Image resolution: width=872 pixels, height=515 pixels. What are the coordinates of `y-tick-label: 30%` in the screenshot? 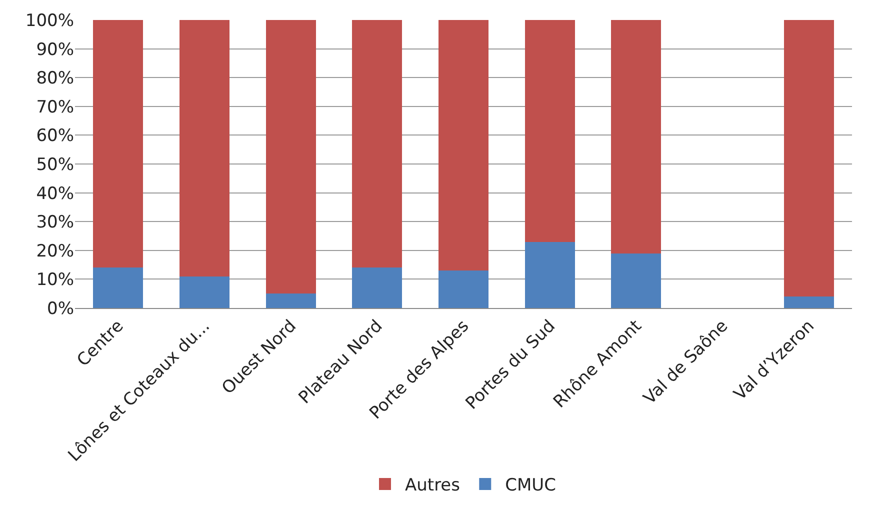 It's located at (55, 222).